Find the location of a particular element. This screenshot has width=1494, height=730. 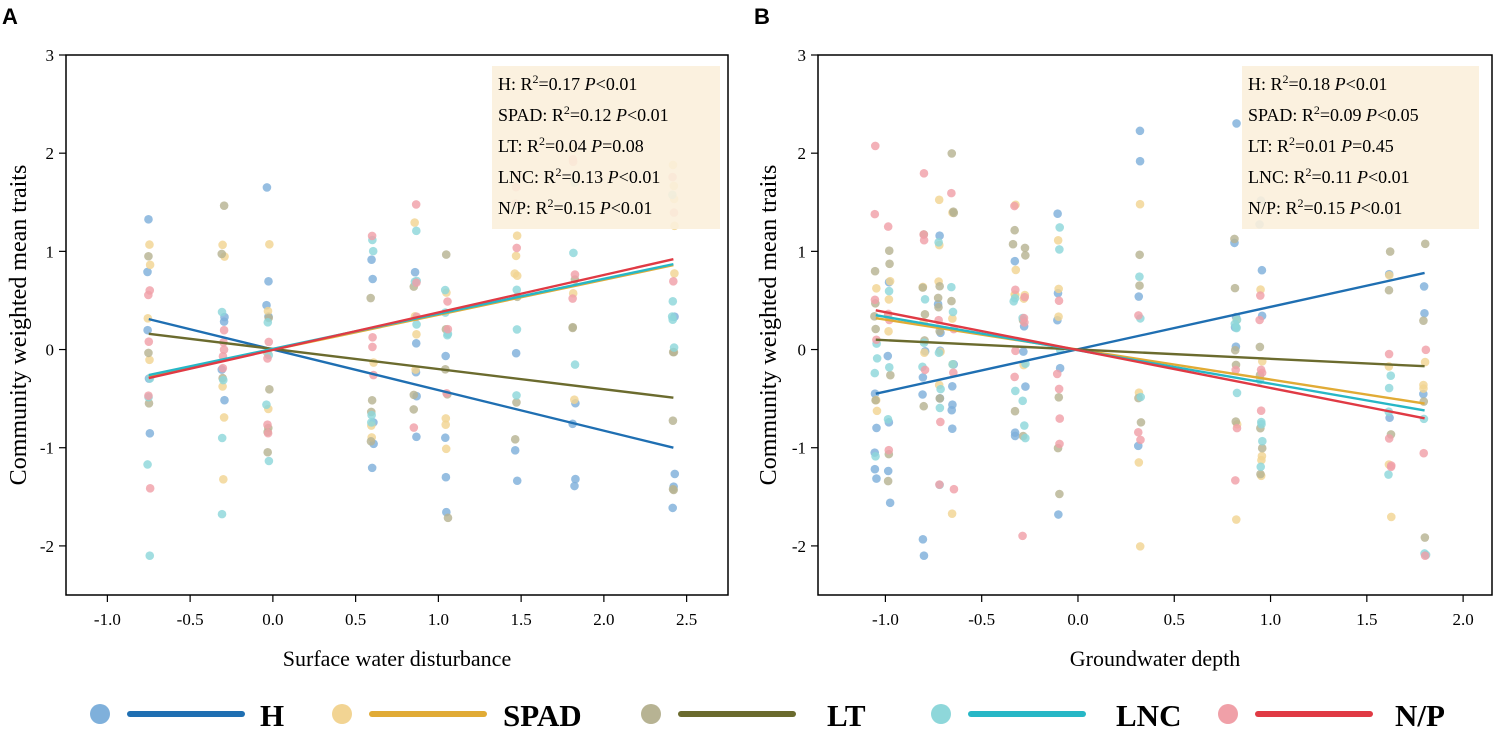

panel-a-y-axis-label: Community weighted mean traits is located at coordinates (19, 325).